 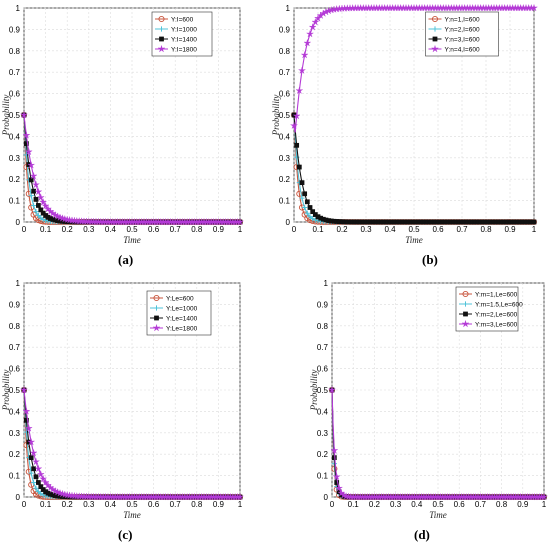 I want to click on y-tick-label: 0.8, so click(x=15, y=51).